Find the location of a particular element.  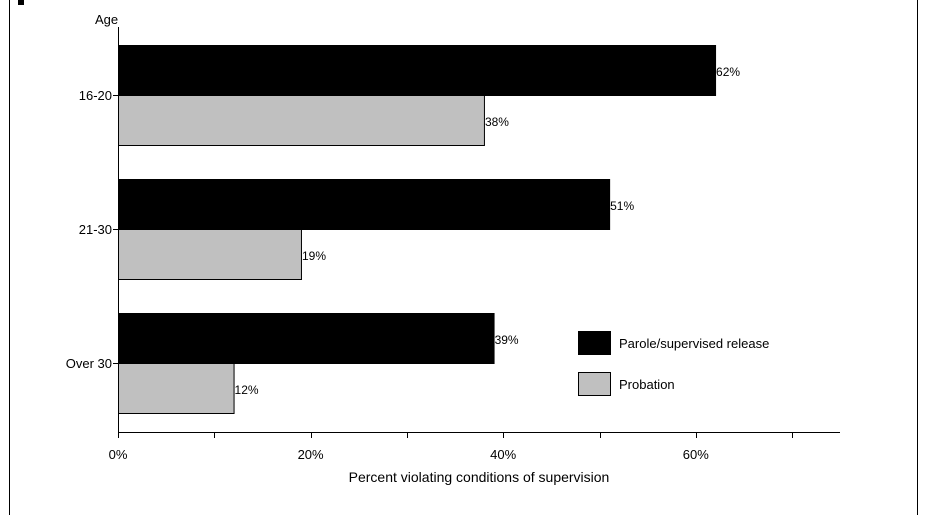

x-tick-label-2: 40% is located at coordinates (503, 454).